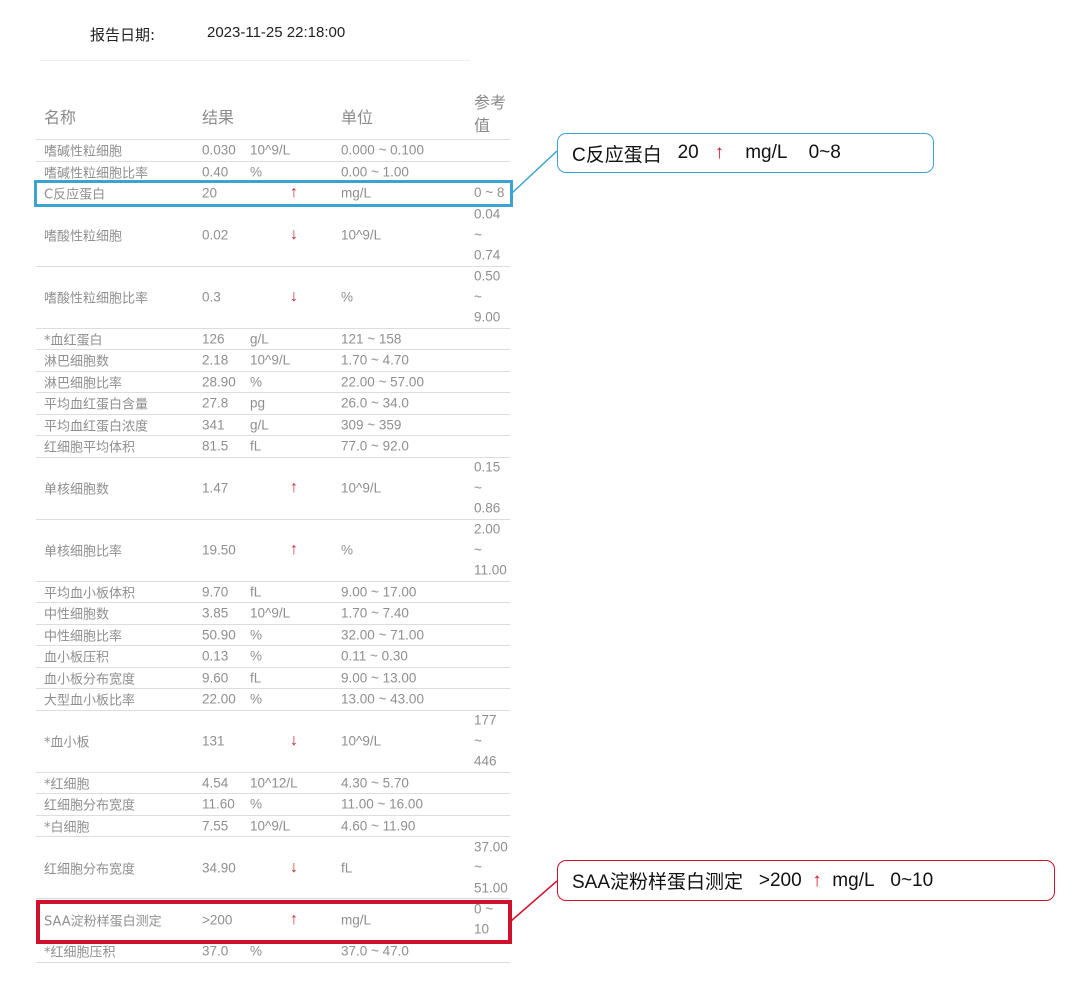 This screenshot has width=1080, height=982. I want to click on cell-name: 血小板压积, so click(77, 658).